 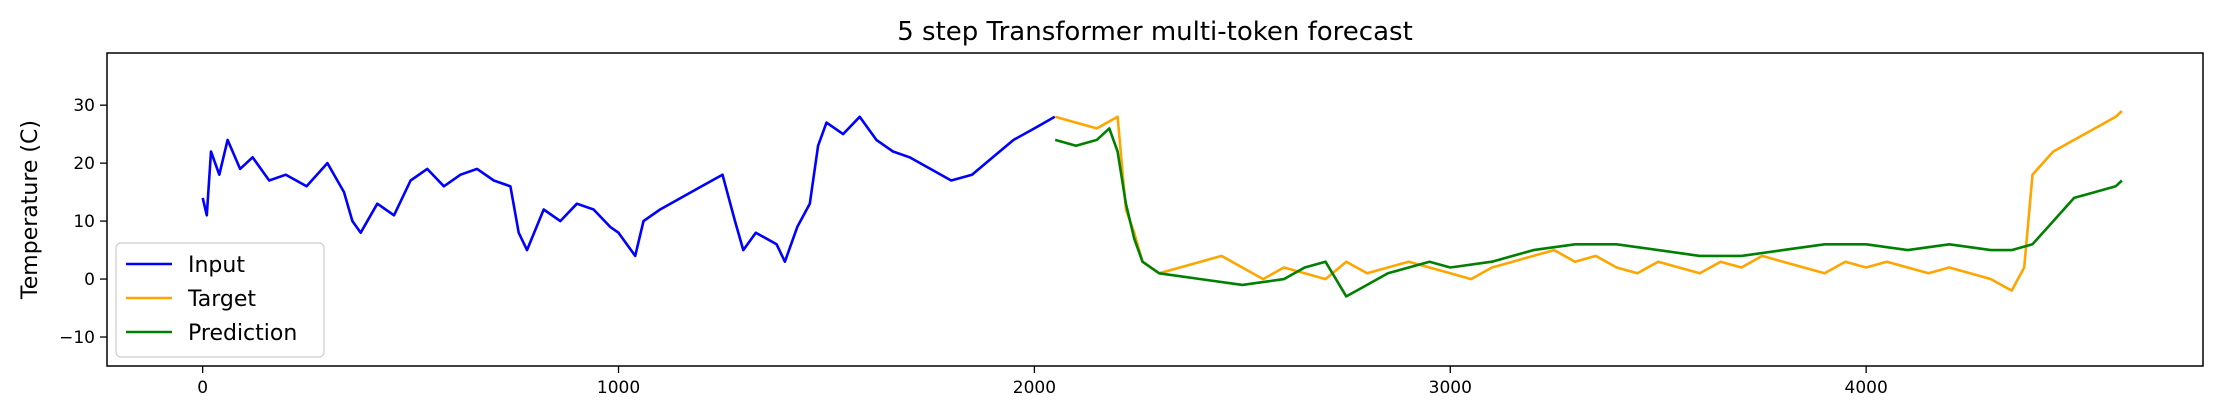 What do you see at coordinates (216, 265) in the screenshot?
I see `legend-label-input: Input` at bounding box center [216, 265].